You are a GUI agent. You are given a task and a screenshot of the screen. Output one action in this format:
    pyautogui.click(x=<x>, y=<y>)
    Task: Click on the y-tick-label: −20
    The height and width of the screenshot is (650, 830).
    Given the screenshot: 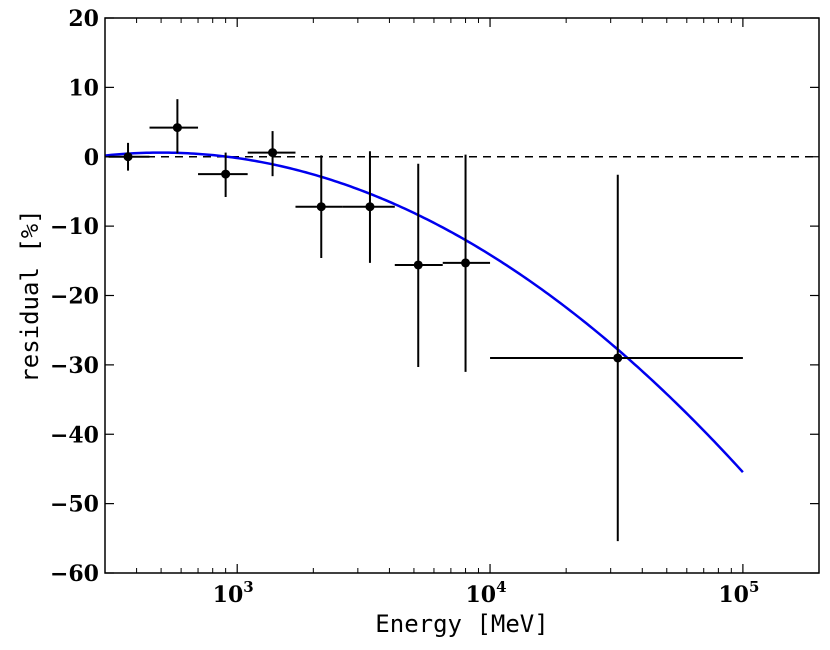 What is the action you would take?
    pyautogui.click(x=74, y=297)
    